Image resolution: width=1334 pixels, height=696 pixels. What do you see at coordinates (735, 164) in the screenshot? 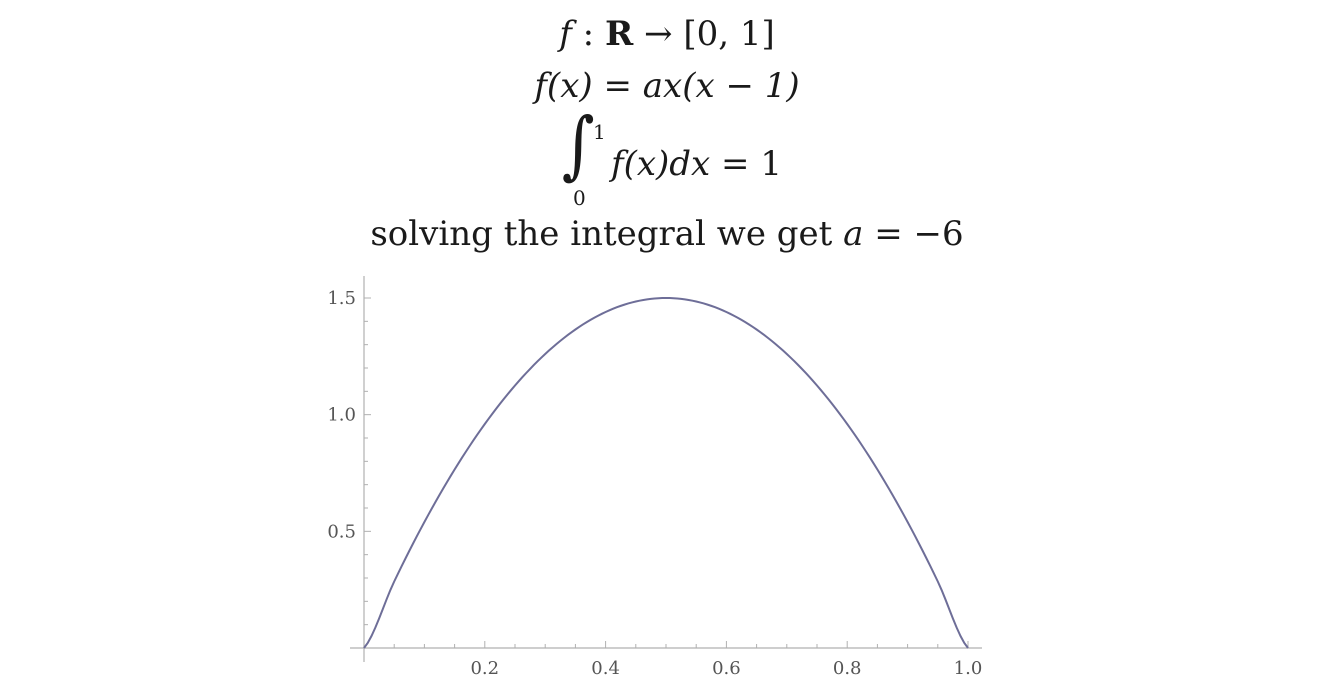
I see `integral-equals: =` at bounding box center [735, 164].